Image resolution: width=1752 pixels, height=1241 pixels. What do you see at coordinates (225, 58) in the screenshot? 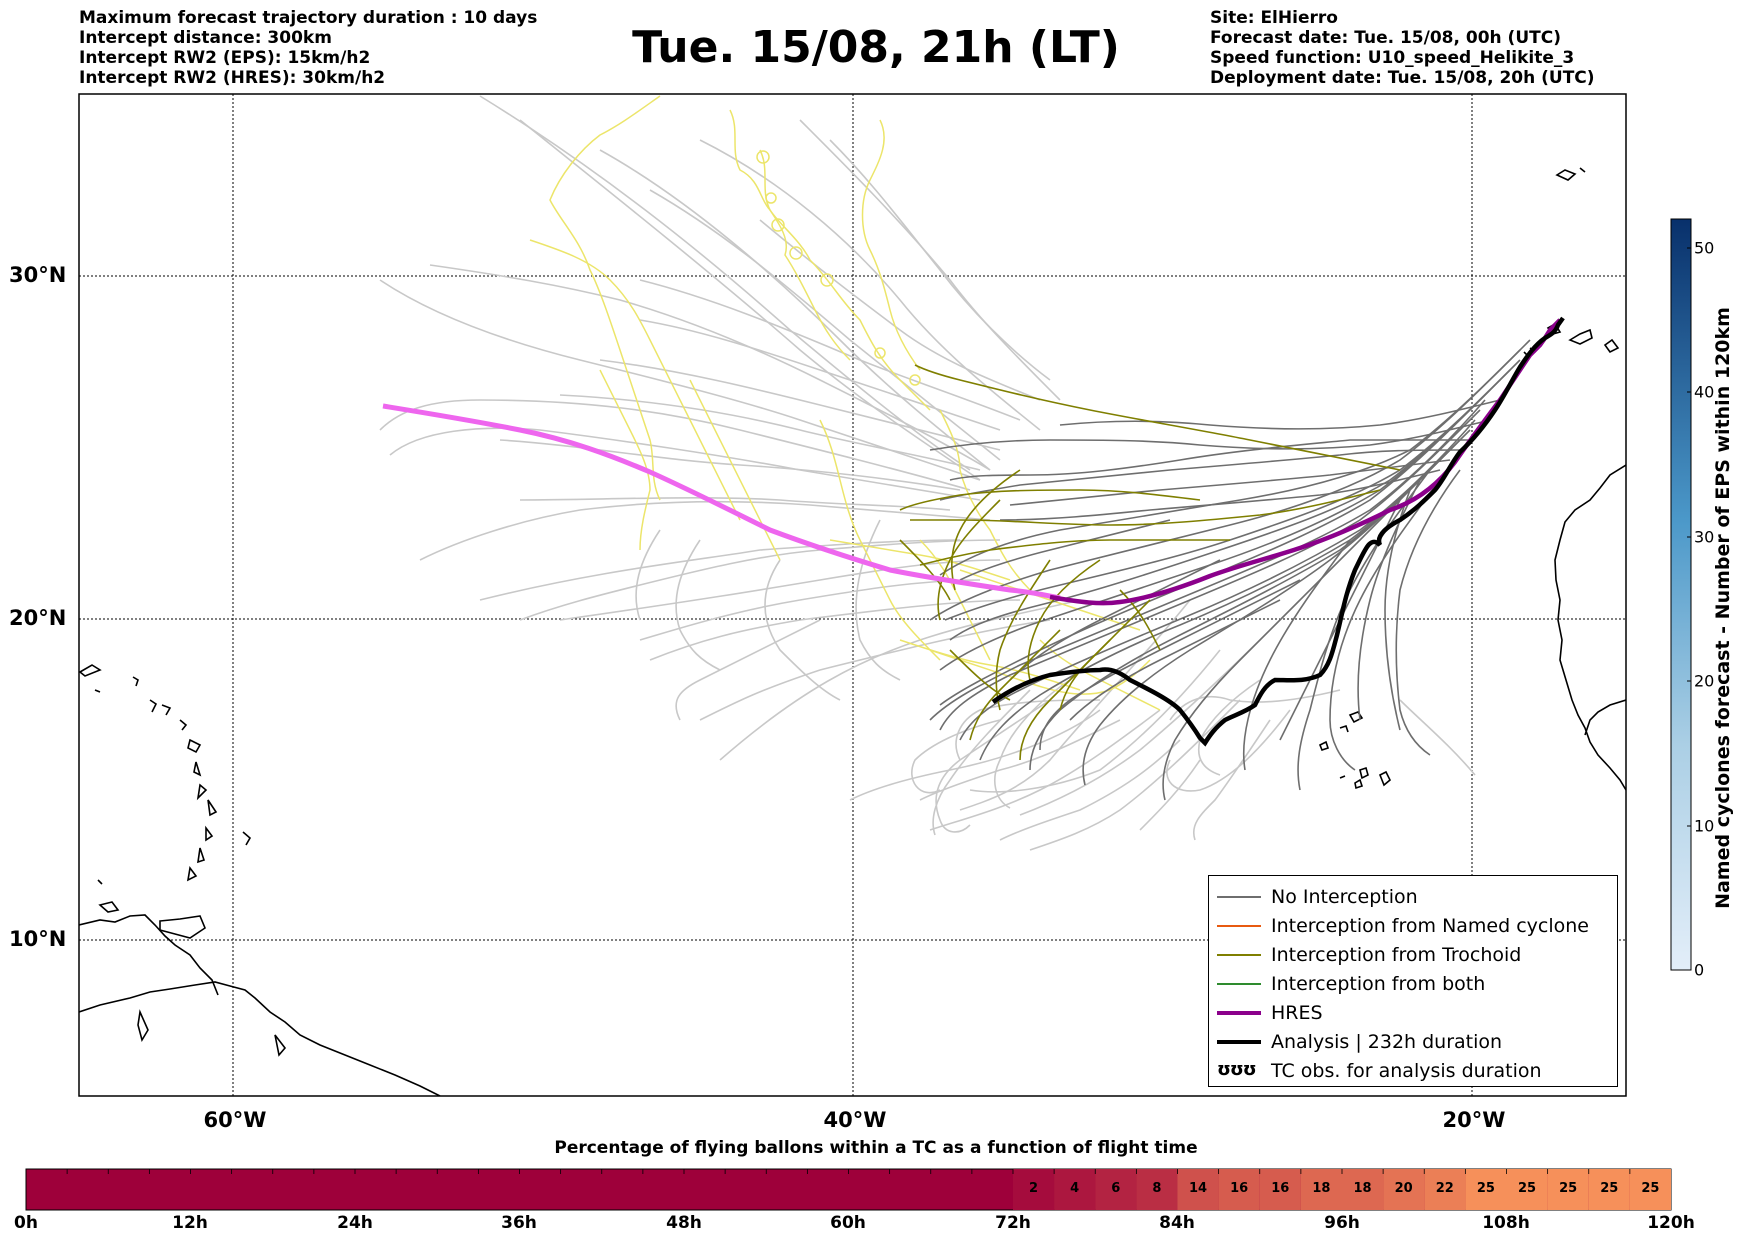
I see `intercept-eps-text: Intercept RW2 (EPS): 15km/h2` at bounding box center [225, 58].